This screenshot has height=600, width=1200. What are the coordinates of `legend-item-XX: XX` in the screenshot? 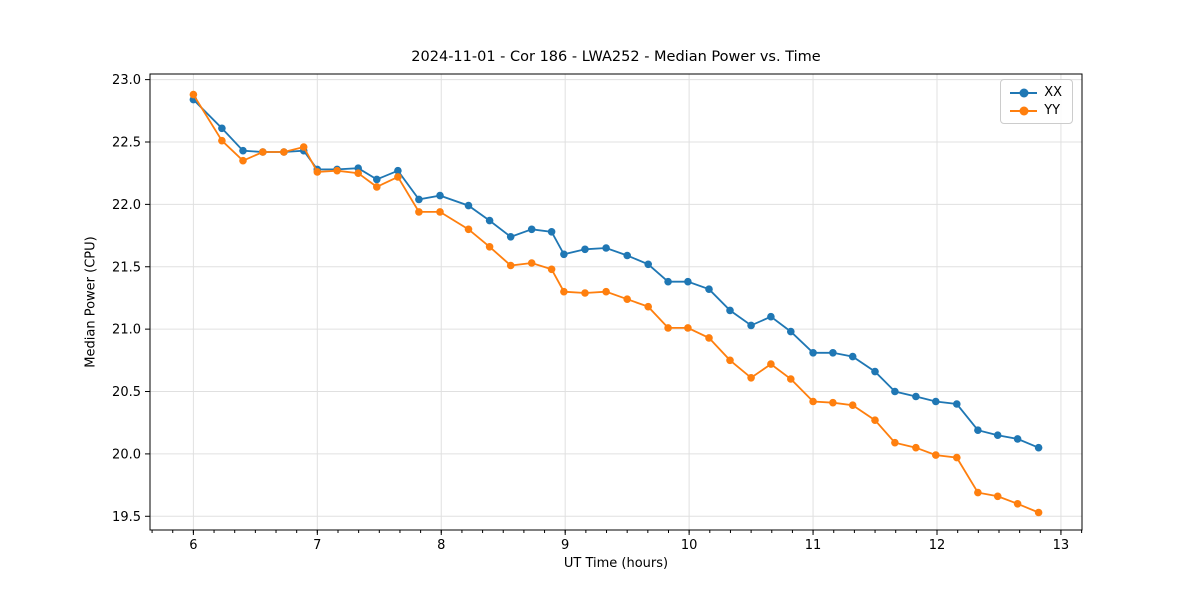 It's located at (1036, 92).